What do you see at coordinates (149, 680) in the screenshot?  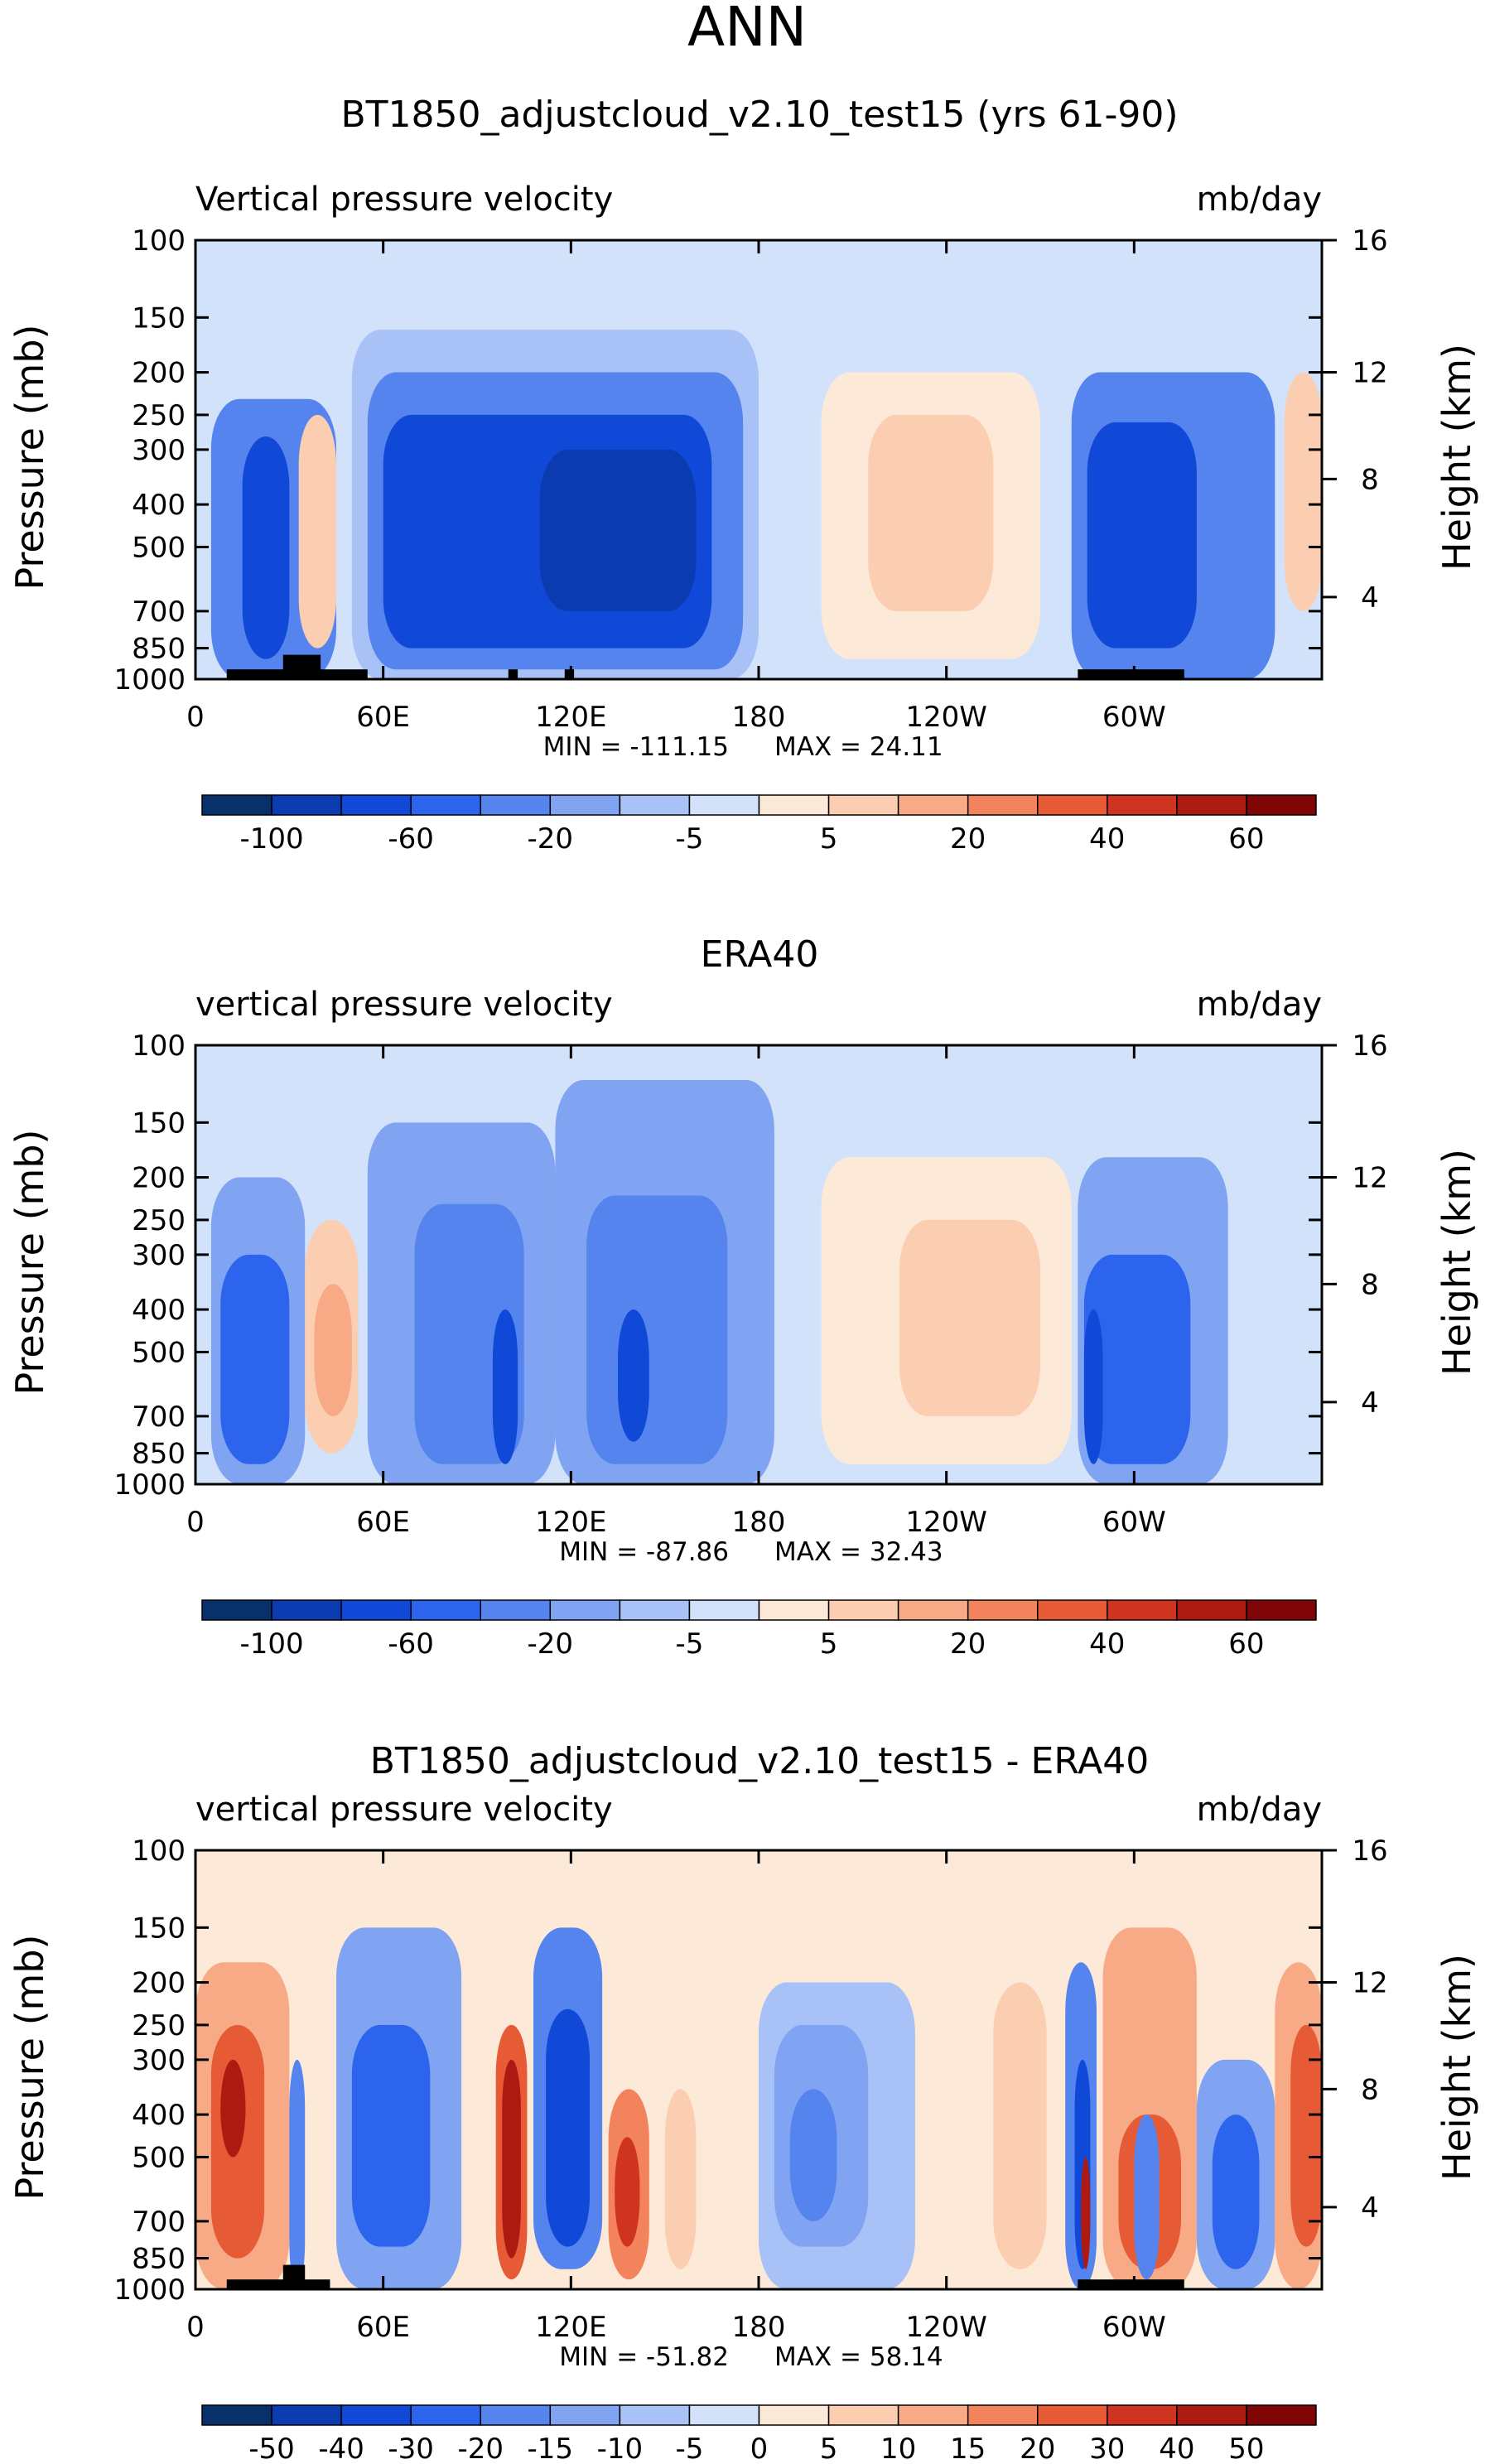 I see `y-tick-label: 1000` at bounding box center [149, 680].